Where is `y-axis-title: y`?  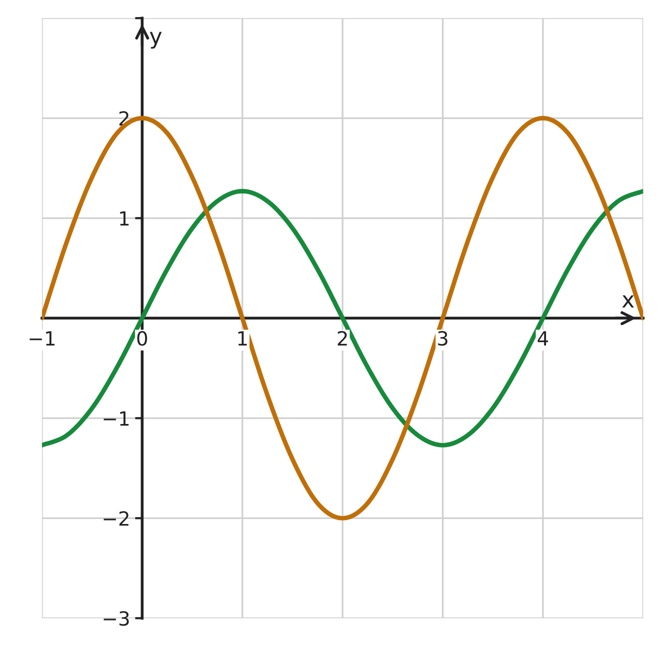 y-axis-title: y is located at coordinates (156, 40).